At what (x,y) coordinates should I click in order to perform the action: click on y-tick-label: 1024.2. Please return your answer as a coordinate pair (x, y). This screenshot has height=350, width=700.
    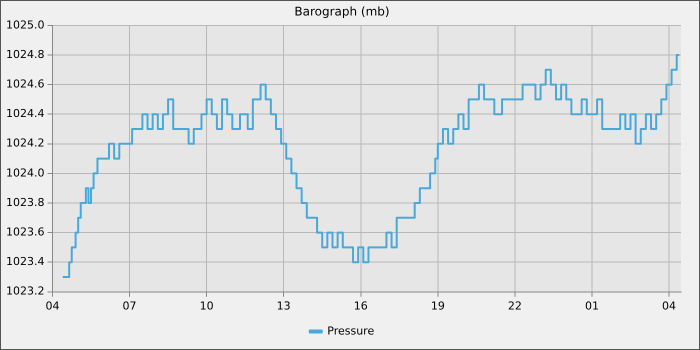
    Looking at the image, I should click on (25, 143).